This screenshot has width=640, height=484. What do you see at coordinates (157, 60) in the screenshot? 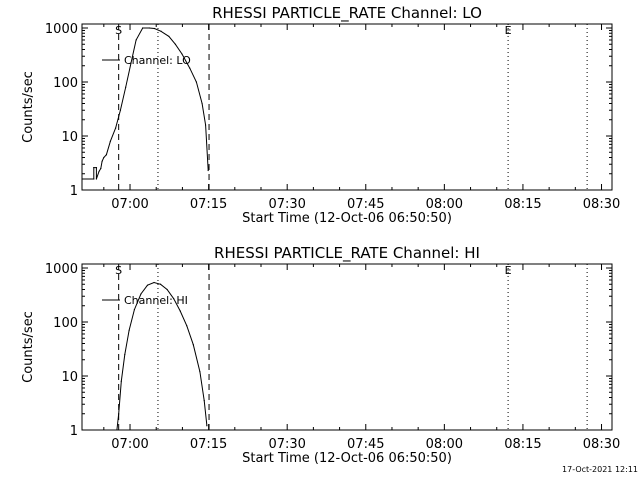
I see `legend-label: Channel: LO` at bounding box center [157, 60].